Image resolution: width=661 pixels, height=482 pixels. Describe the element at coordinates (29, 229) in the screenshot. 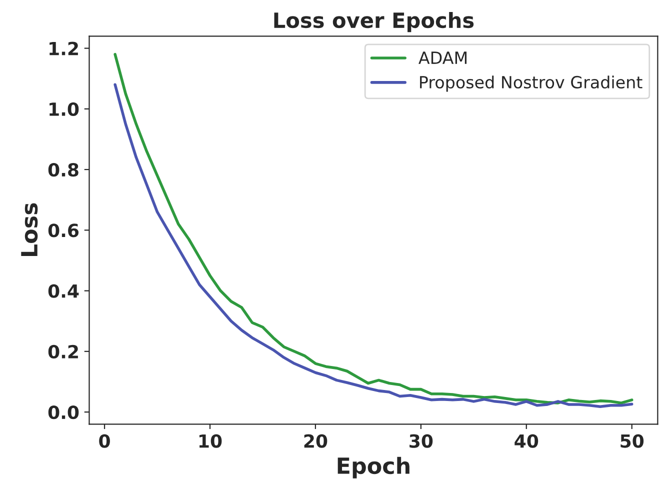

I see `y-axis-title: Loss` at that location.